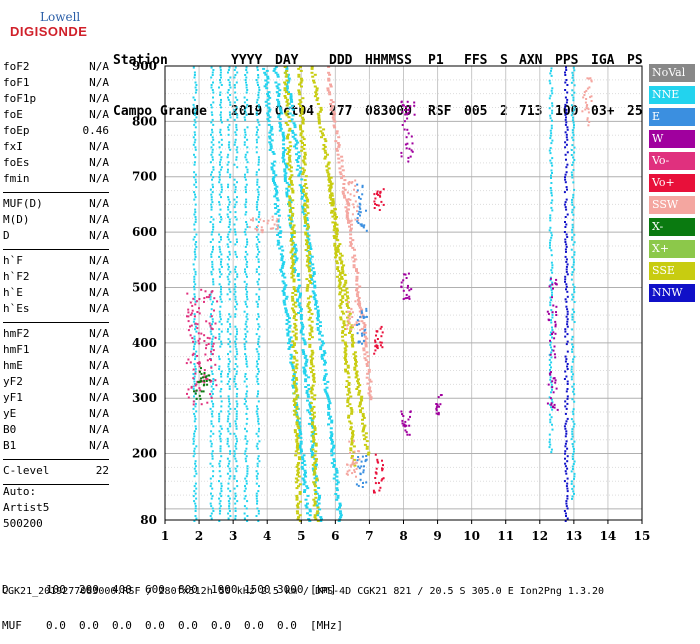  Describe the element at coordinates (199, 536) in the screenshot. I see `x-tick-label: 2` at that location.